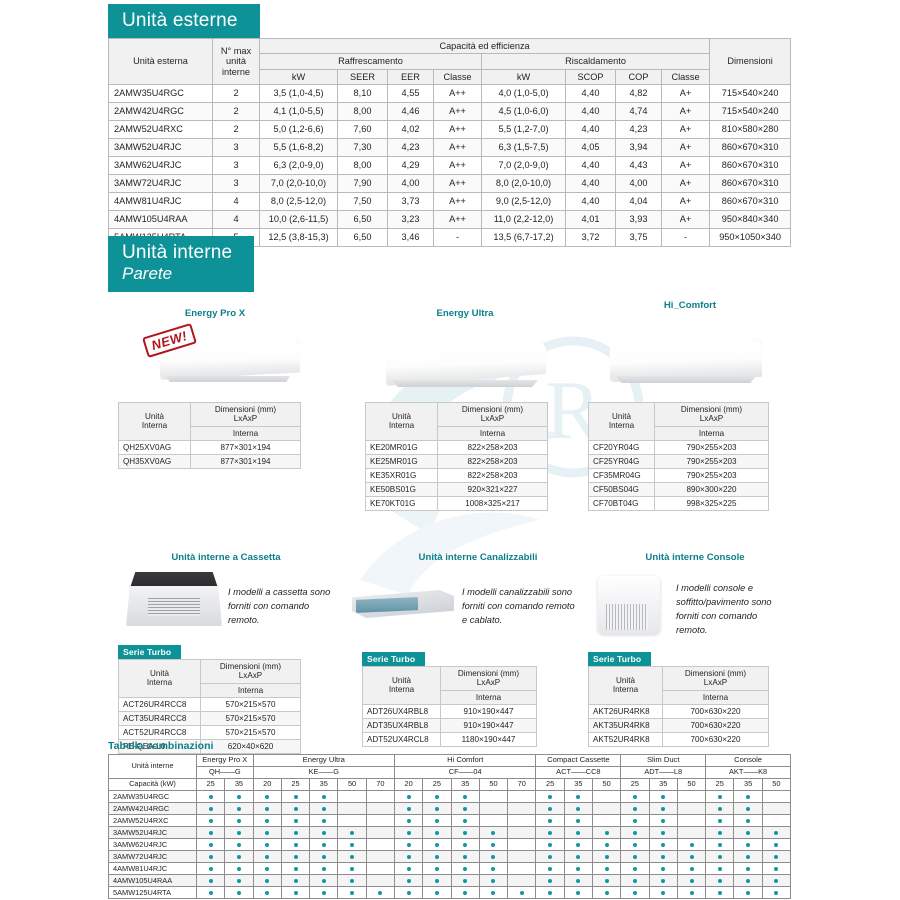 Image resolution: width=900 pixels, height=900 pixels. What do you see at coordinates (298, 219) in the screenshot?
I see `outdoor-cell: 10,0 (2,6-11,5)` at bounding box center [298, 219].